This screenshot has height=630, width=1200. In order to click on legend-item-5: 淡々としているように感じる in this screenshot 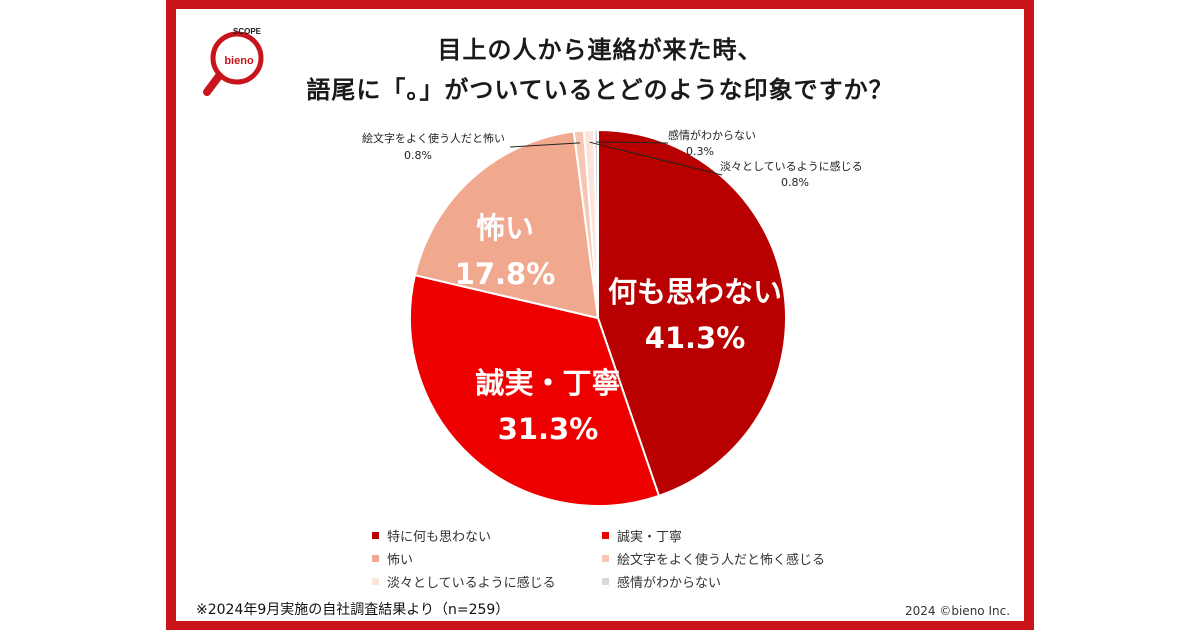, I will do `click(464, 581)`.